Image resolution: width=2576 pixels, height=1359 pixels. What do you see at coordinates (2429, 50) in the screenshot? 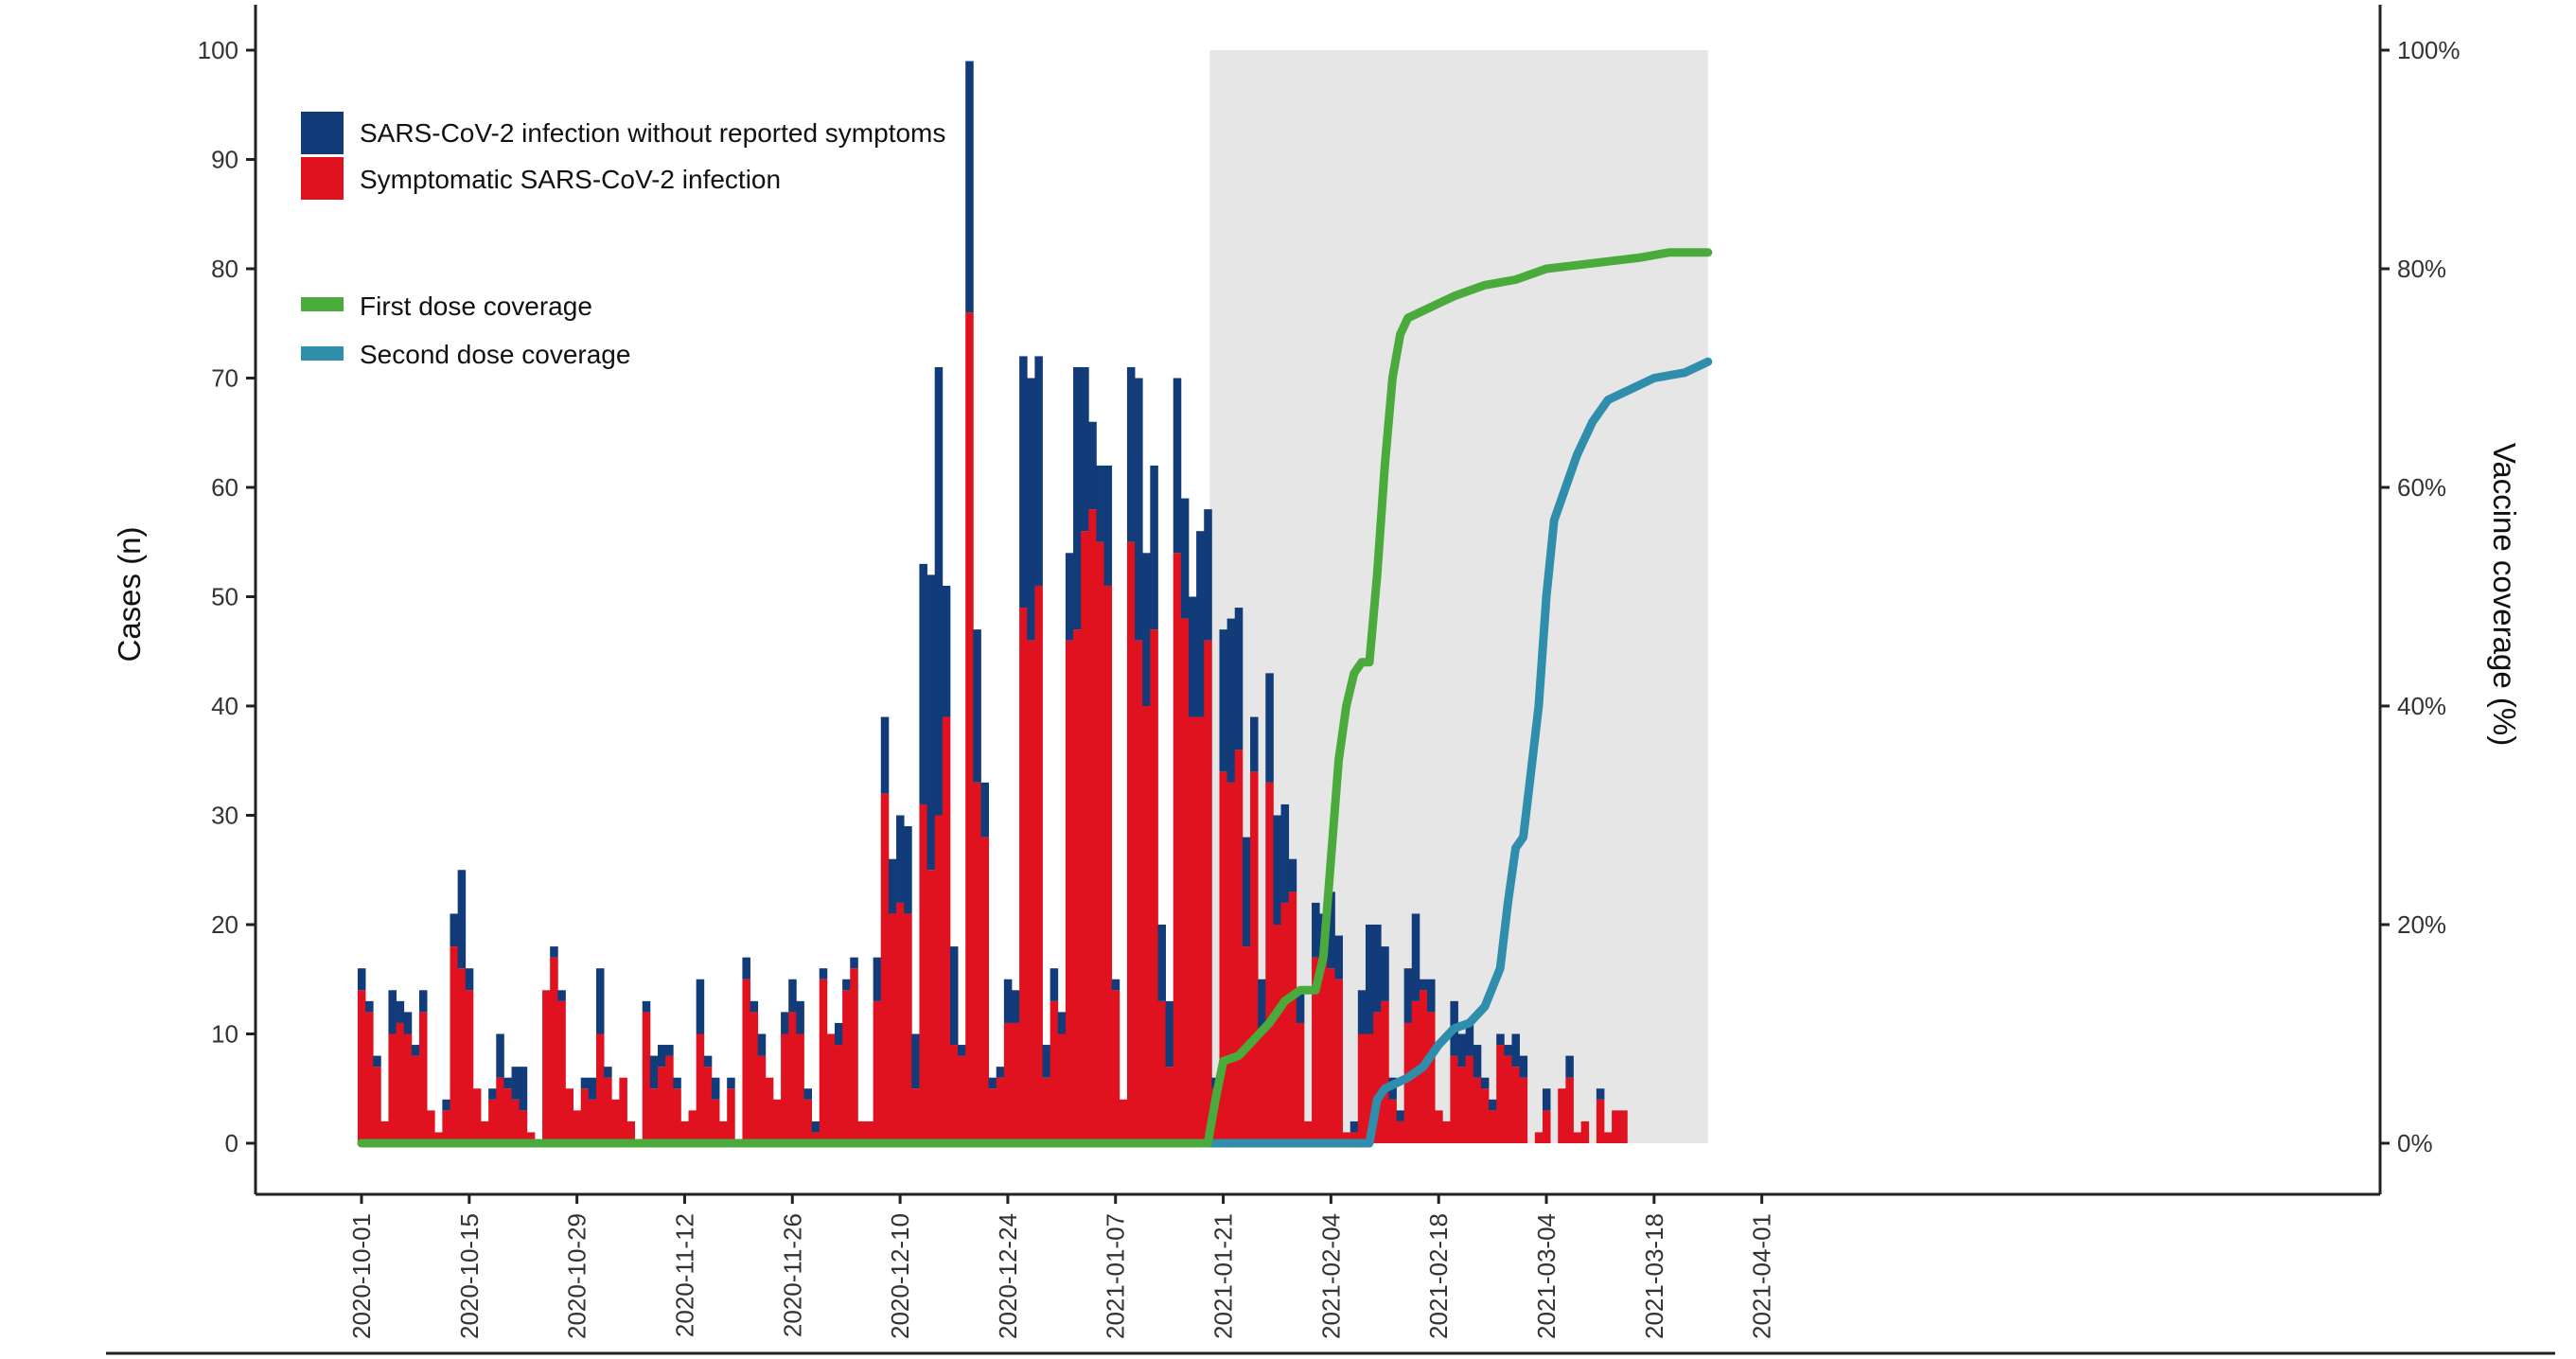
I see `y2-tick-label: 100%` at bounding box center [2429, 50].